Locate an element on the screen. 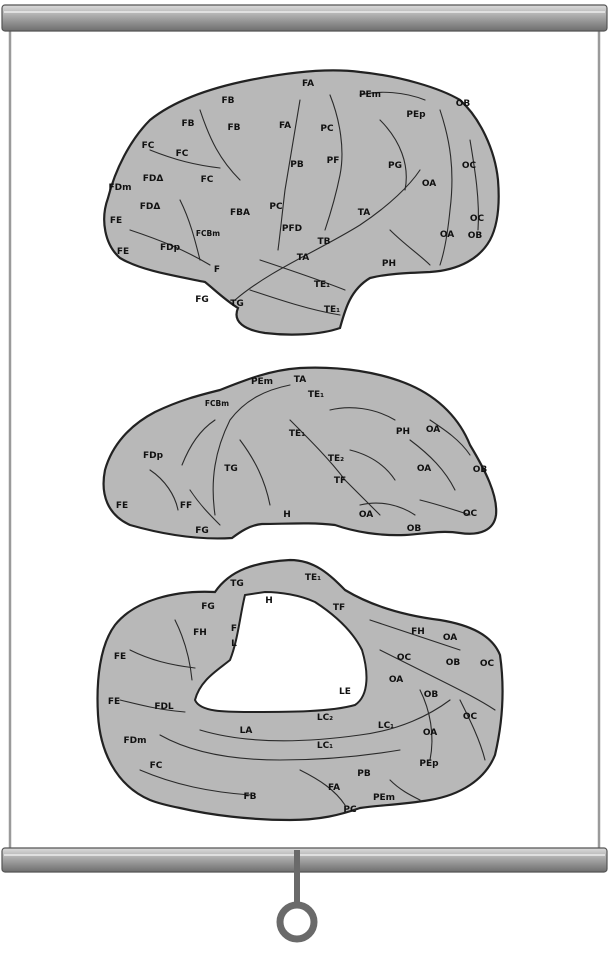 This screenshot has width=609, height=953. ventral-area-label: OC is located at coordinates (470, 514).